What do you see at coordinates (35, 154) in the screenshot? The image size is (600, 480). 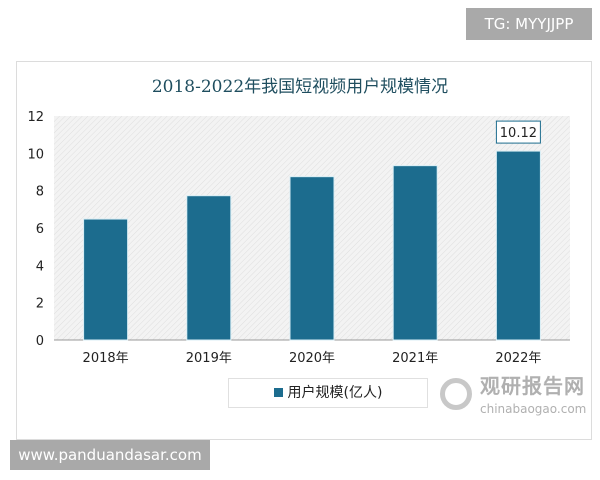 I see `y-tick-label: 10` at bounding box center [35, 154].